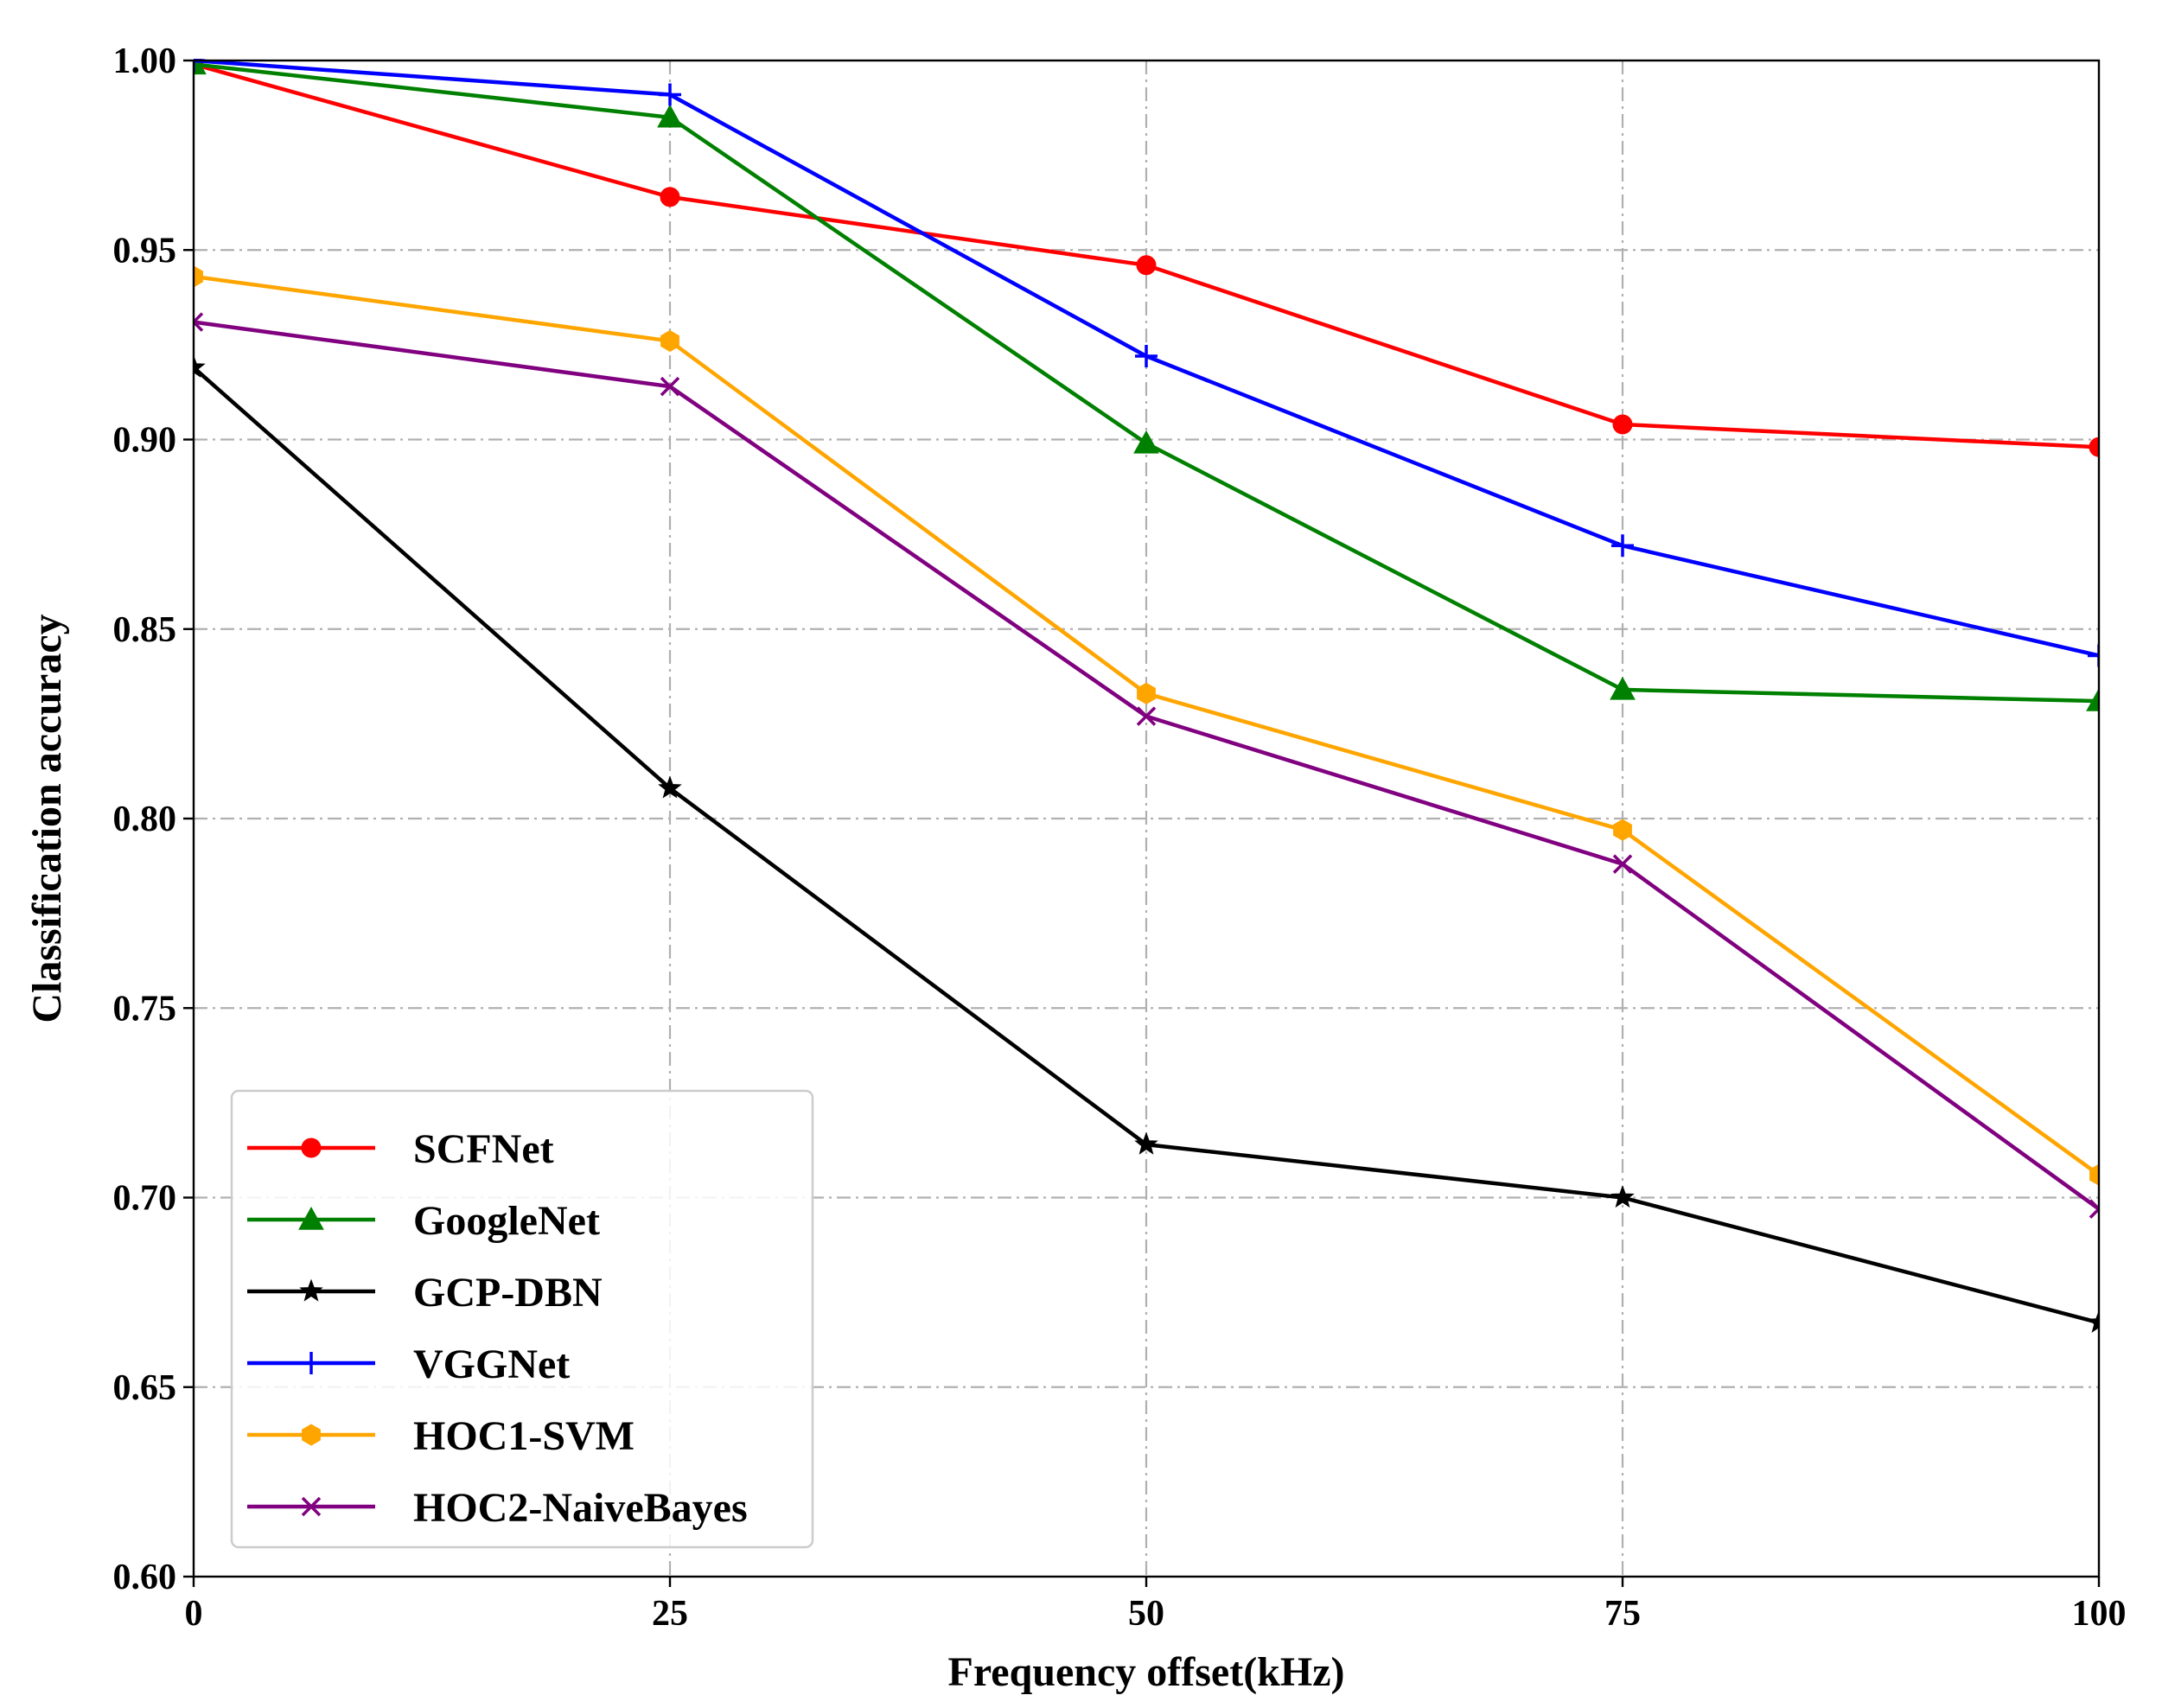 The image size is (2162, 1708). Describe the element at coordinates (508, 1293) in the screenshot. I see `legend-label-gcp-dbn: GCP-DBN` at that location.